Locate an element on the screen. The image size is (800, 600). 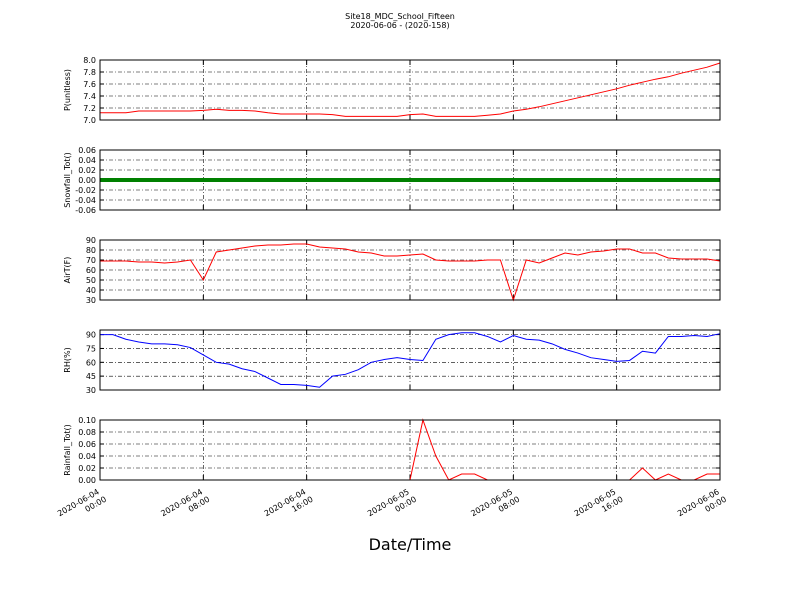
y-tick-label: 70 is located at coordinates (91, 260).